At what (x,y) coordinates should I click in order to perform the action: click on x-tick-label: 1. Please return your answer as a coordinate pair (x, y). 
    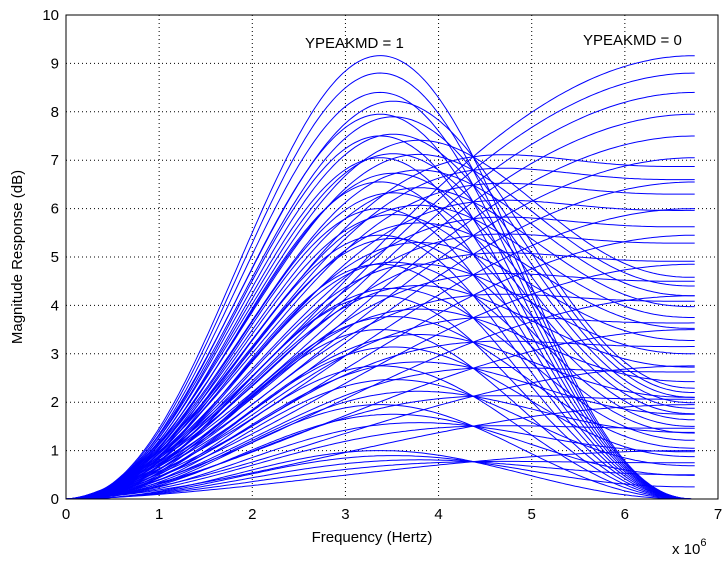
    Looking at the image, I should click on (159, 514).